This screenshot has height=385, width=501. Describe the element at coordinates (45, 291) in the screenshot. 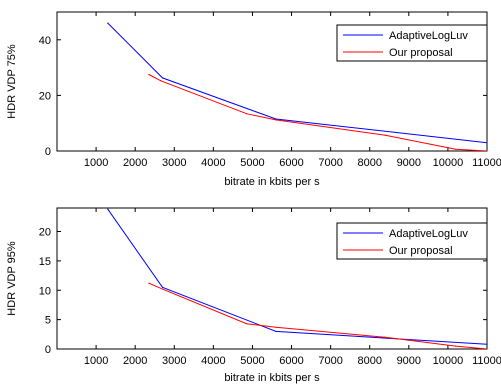

I see `y-tick-label: 10` at that location.